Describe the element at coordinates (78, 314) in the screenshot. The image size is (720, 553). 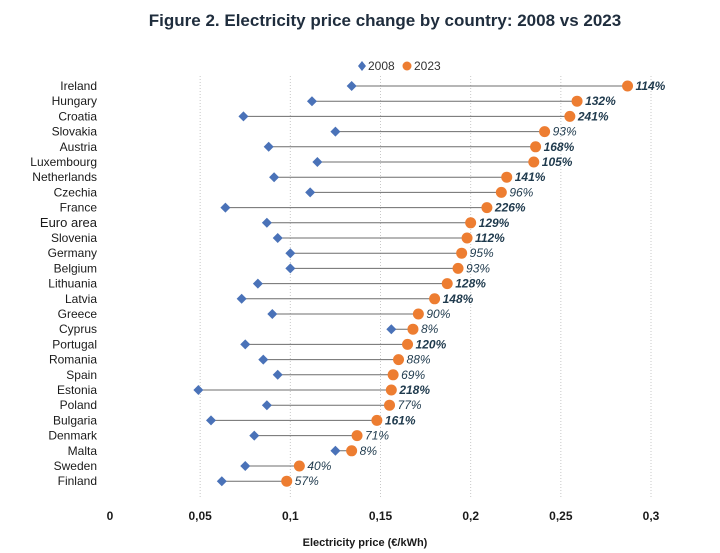
I see `category-label: Greece` at that location.